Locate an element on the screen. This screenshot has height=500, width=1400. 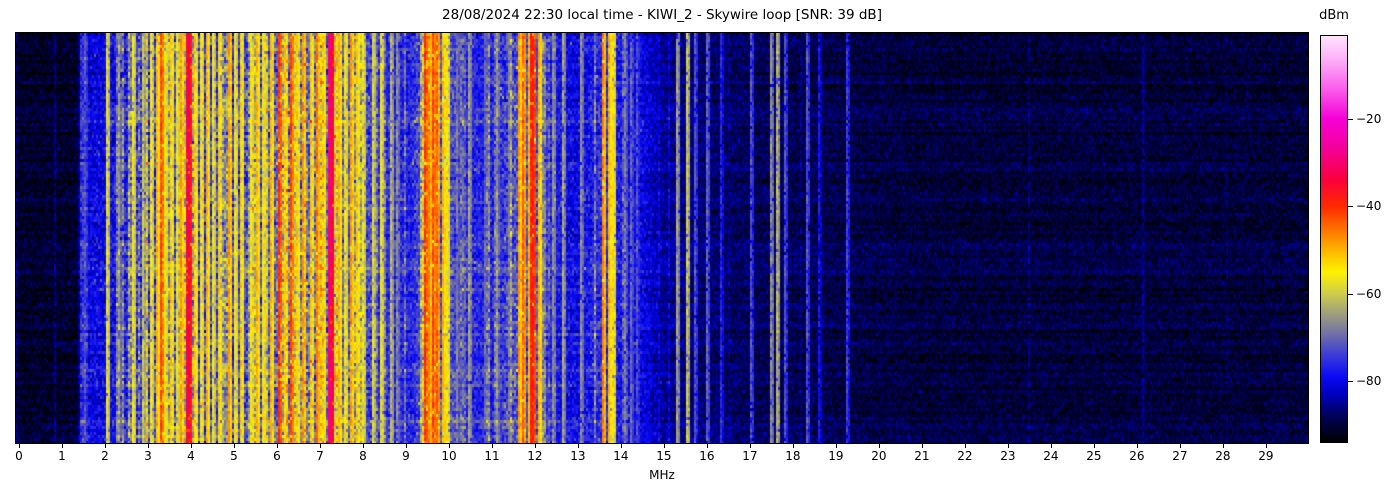
colorbar-tick-label: −20 is located at coordinates (1369, 118).